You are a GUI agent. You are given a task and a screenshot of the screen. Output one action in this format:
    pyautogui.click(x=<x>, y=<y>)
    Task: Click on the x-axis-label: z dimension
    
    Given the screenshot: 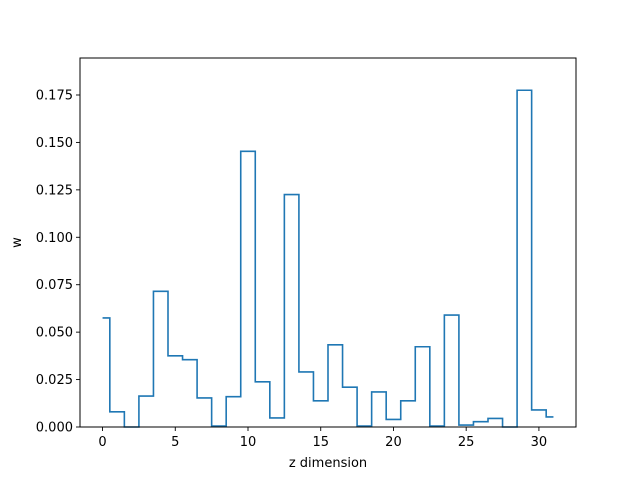 What is the action you would take?
    pyautogui.click(x=328, y=463)
    